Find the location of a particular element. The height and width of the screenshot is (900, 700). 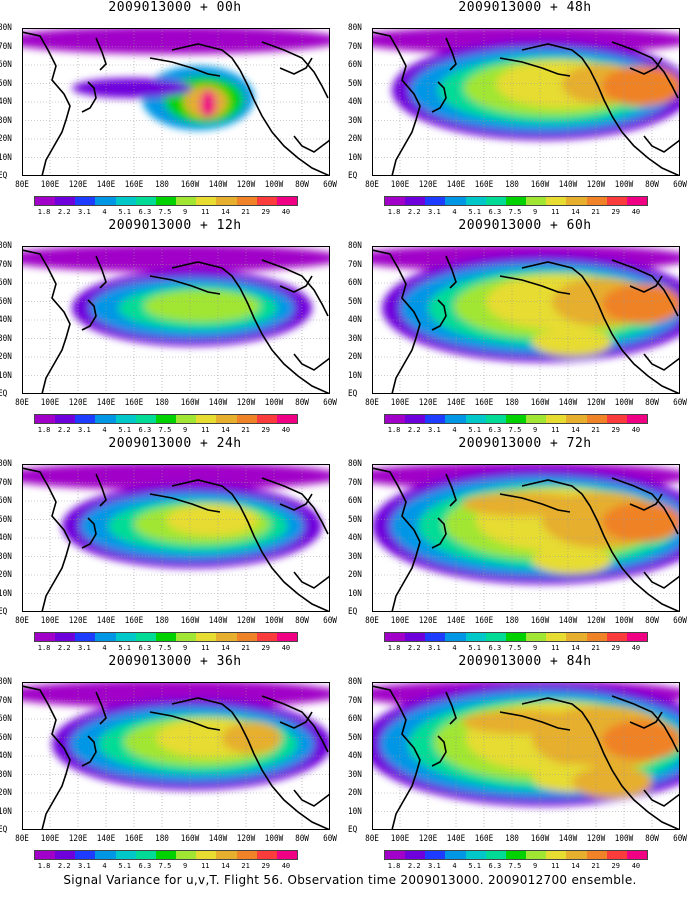

latitude-label: 80N is located at coordinates (6, 28).